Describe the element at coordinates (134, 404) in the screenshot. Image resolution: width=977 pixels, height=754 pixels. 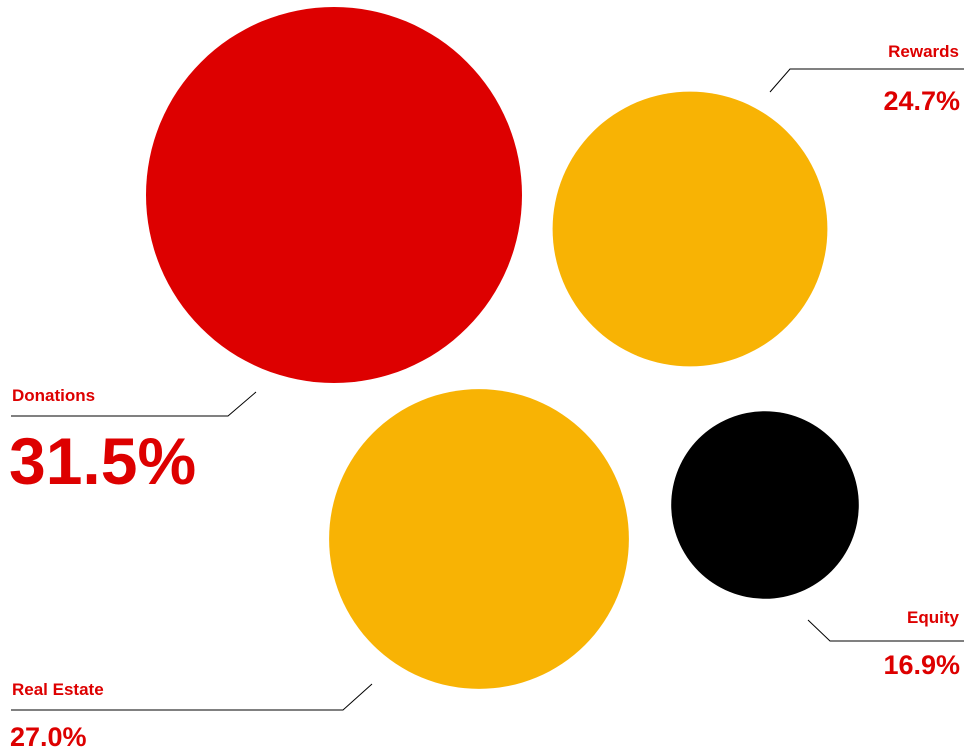
I see `leader-line-donations` at that location.